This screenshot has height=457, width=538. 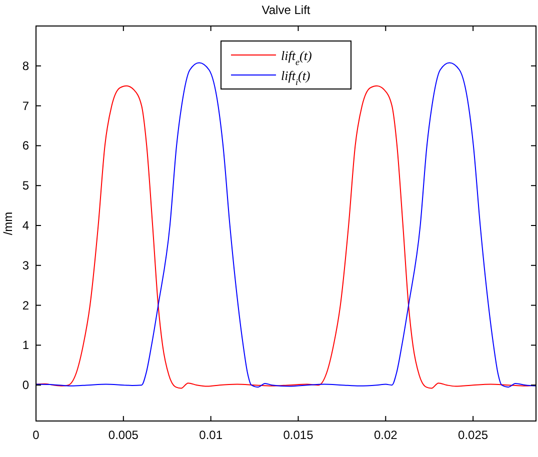 What do you see at coordinates (26, 105) in the screenshot?
I see `y-tick-label: 7` at bounding box center [26, 105].